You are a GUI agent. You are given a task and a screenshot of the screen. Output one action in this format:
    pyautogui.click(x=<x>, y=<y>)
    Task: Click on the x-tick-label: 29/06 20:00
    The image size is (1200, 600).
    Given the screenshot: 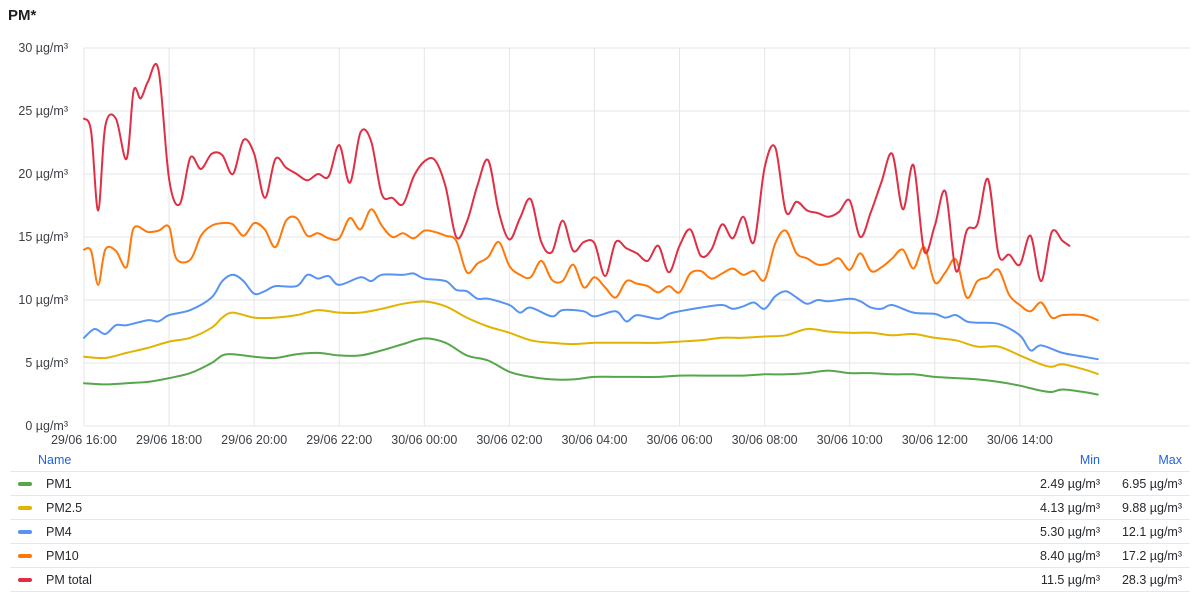 What is the action you would take?
    pyautogui.click(x=254, y=440)
    